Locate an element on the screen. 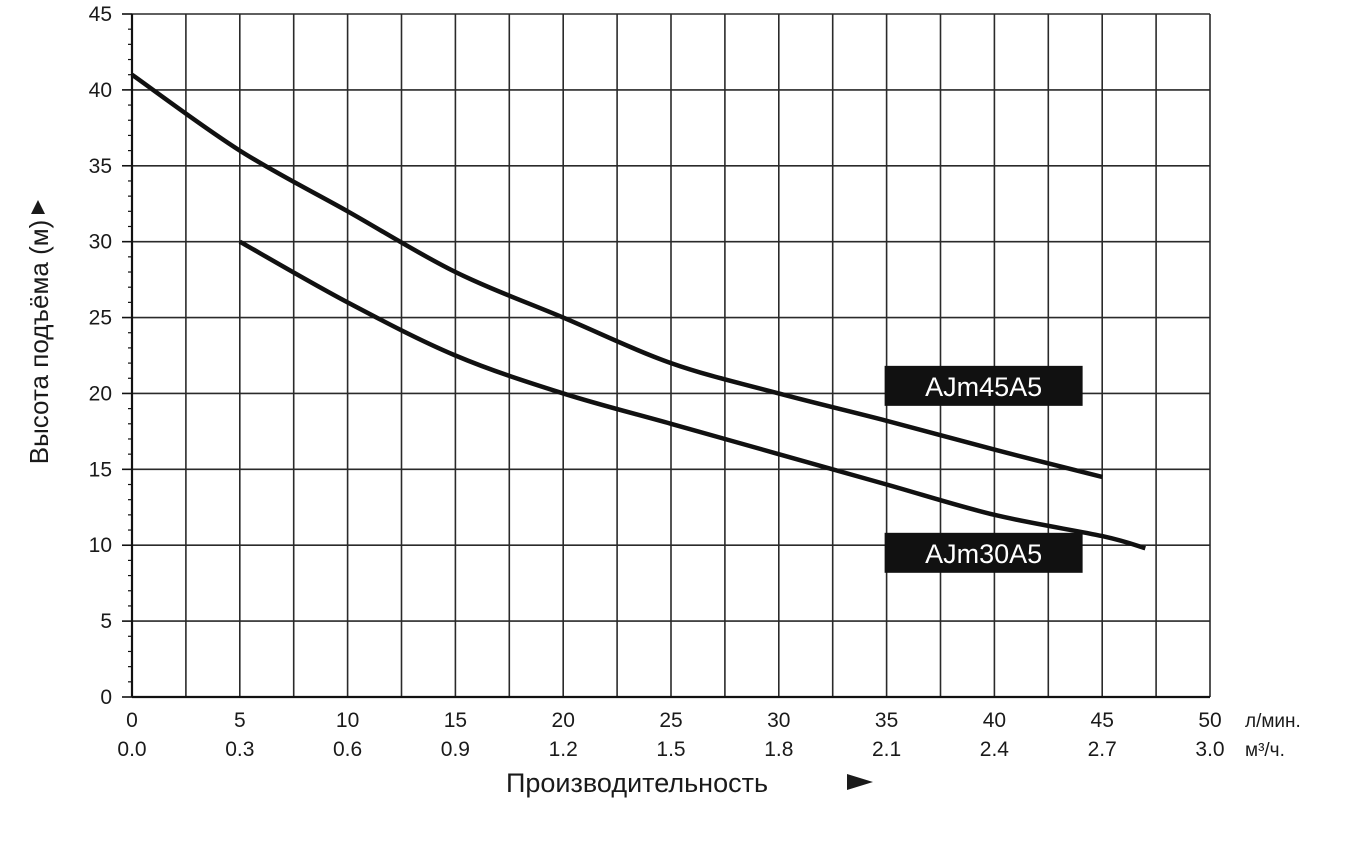 The height and width of the screenshot is (842, 1350). x-tick-label-secondary: 0.6 is located at coordinates (347, 749).